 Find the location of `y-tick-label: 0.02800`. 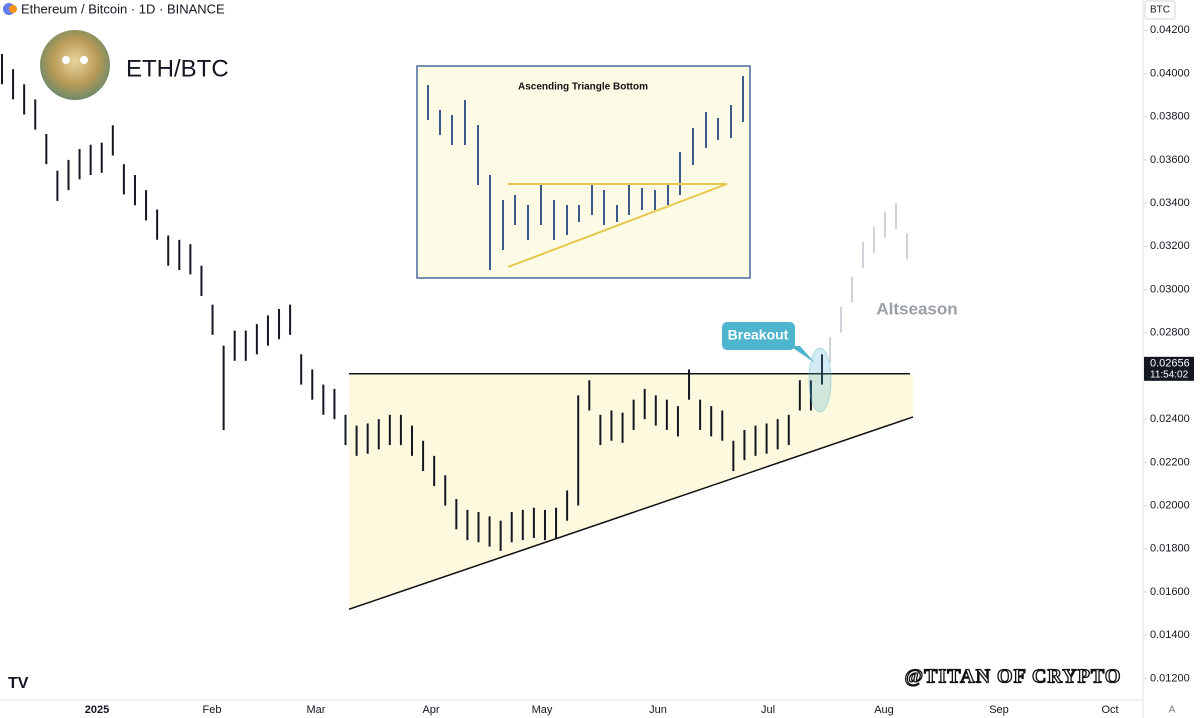

y-tick-label: 0.02800 is located at coordinates (1170, 333).